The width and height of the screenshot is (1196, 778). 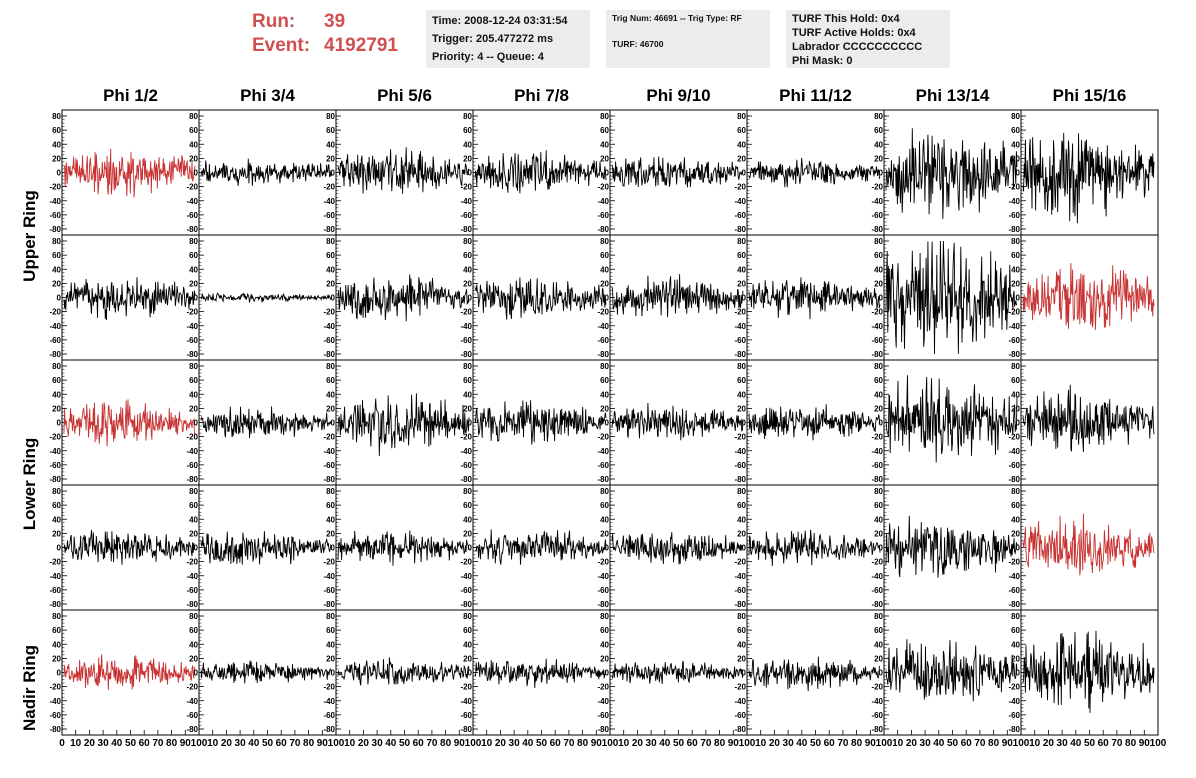 I want to click on labrador-text: Labrador CCCCCCCCCC, so click(x=857, y=47).